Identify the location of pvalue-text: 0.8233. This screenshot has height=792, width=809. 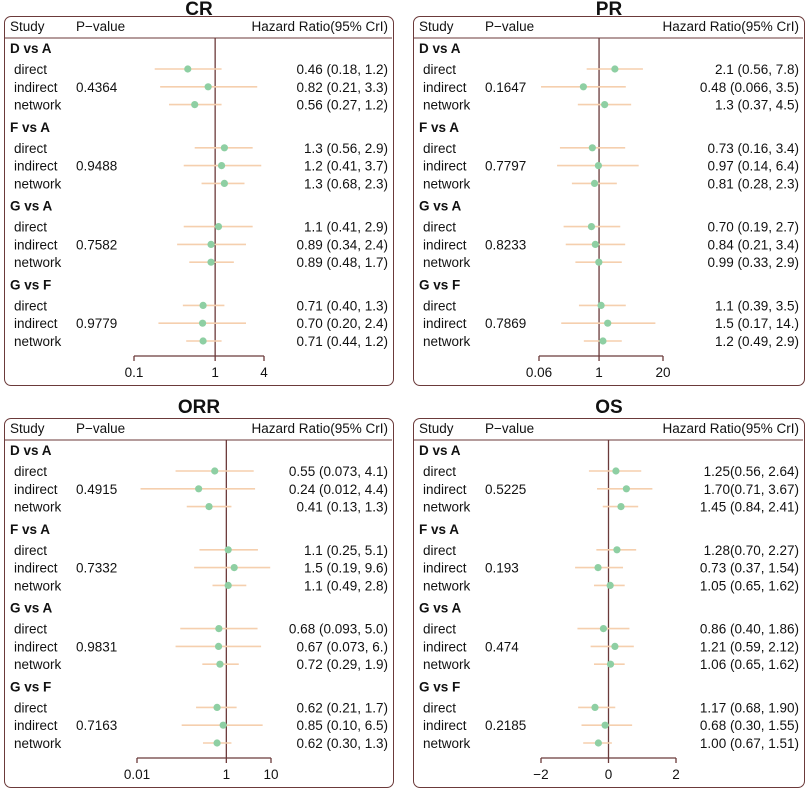
(505, 244).